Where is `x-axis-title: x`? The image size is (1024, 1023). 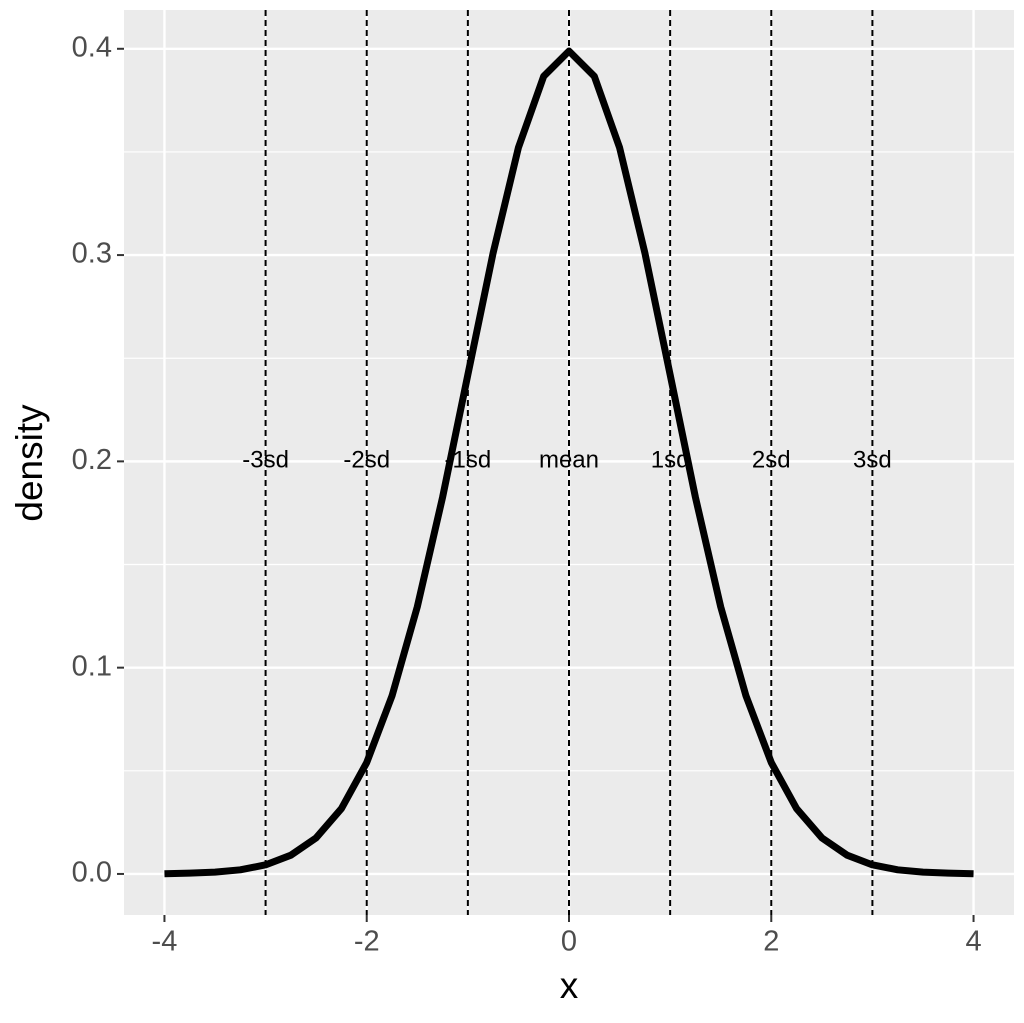
x-axis-title: x is located at coordinates (569, 985).